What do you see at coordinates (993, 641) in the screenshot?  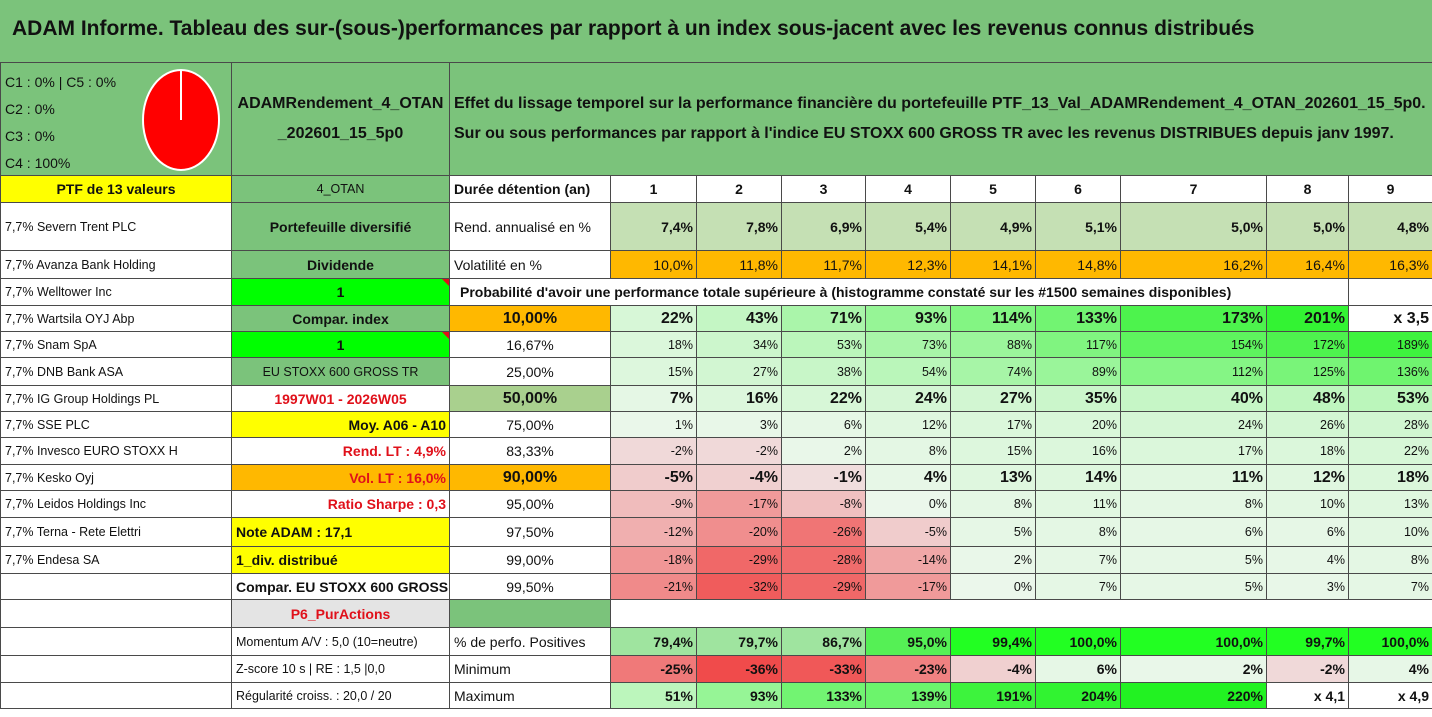 I see `stat-value: 99,4%` at bounding box center [993, 641].